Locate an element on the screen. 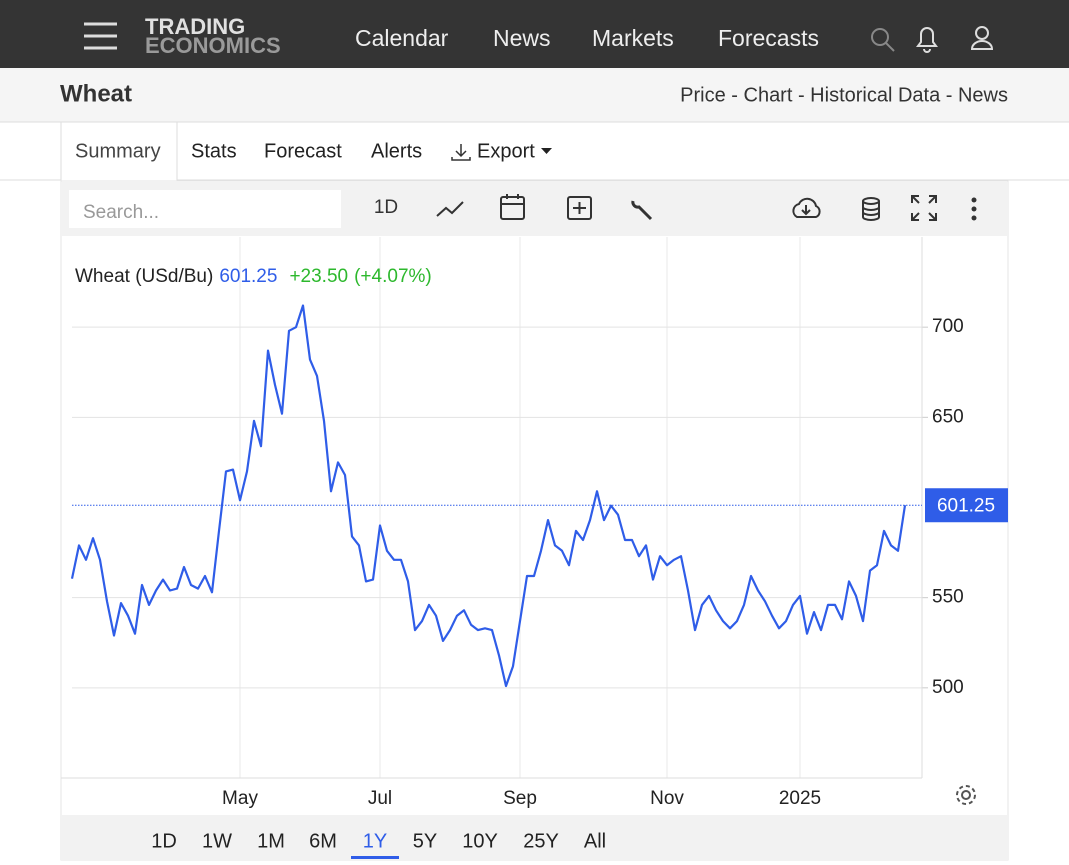 The height and width of the screenshot is (865, 1069). legend-value: 601.25 is located at coordinates (248, 276).